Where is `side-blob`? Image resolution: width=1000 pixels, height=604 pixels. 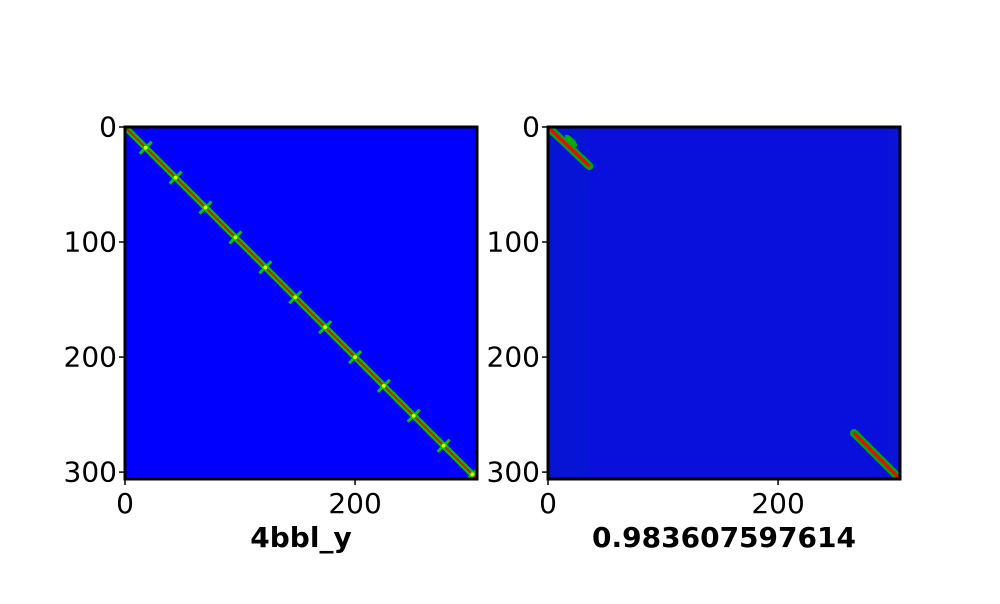
side-blob is located at coordinates (571, 140).